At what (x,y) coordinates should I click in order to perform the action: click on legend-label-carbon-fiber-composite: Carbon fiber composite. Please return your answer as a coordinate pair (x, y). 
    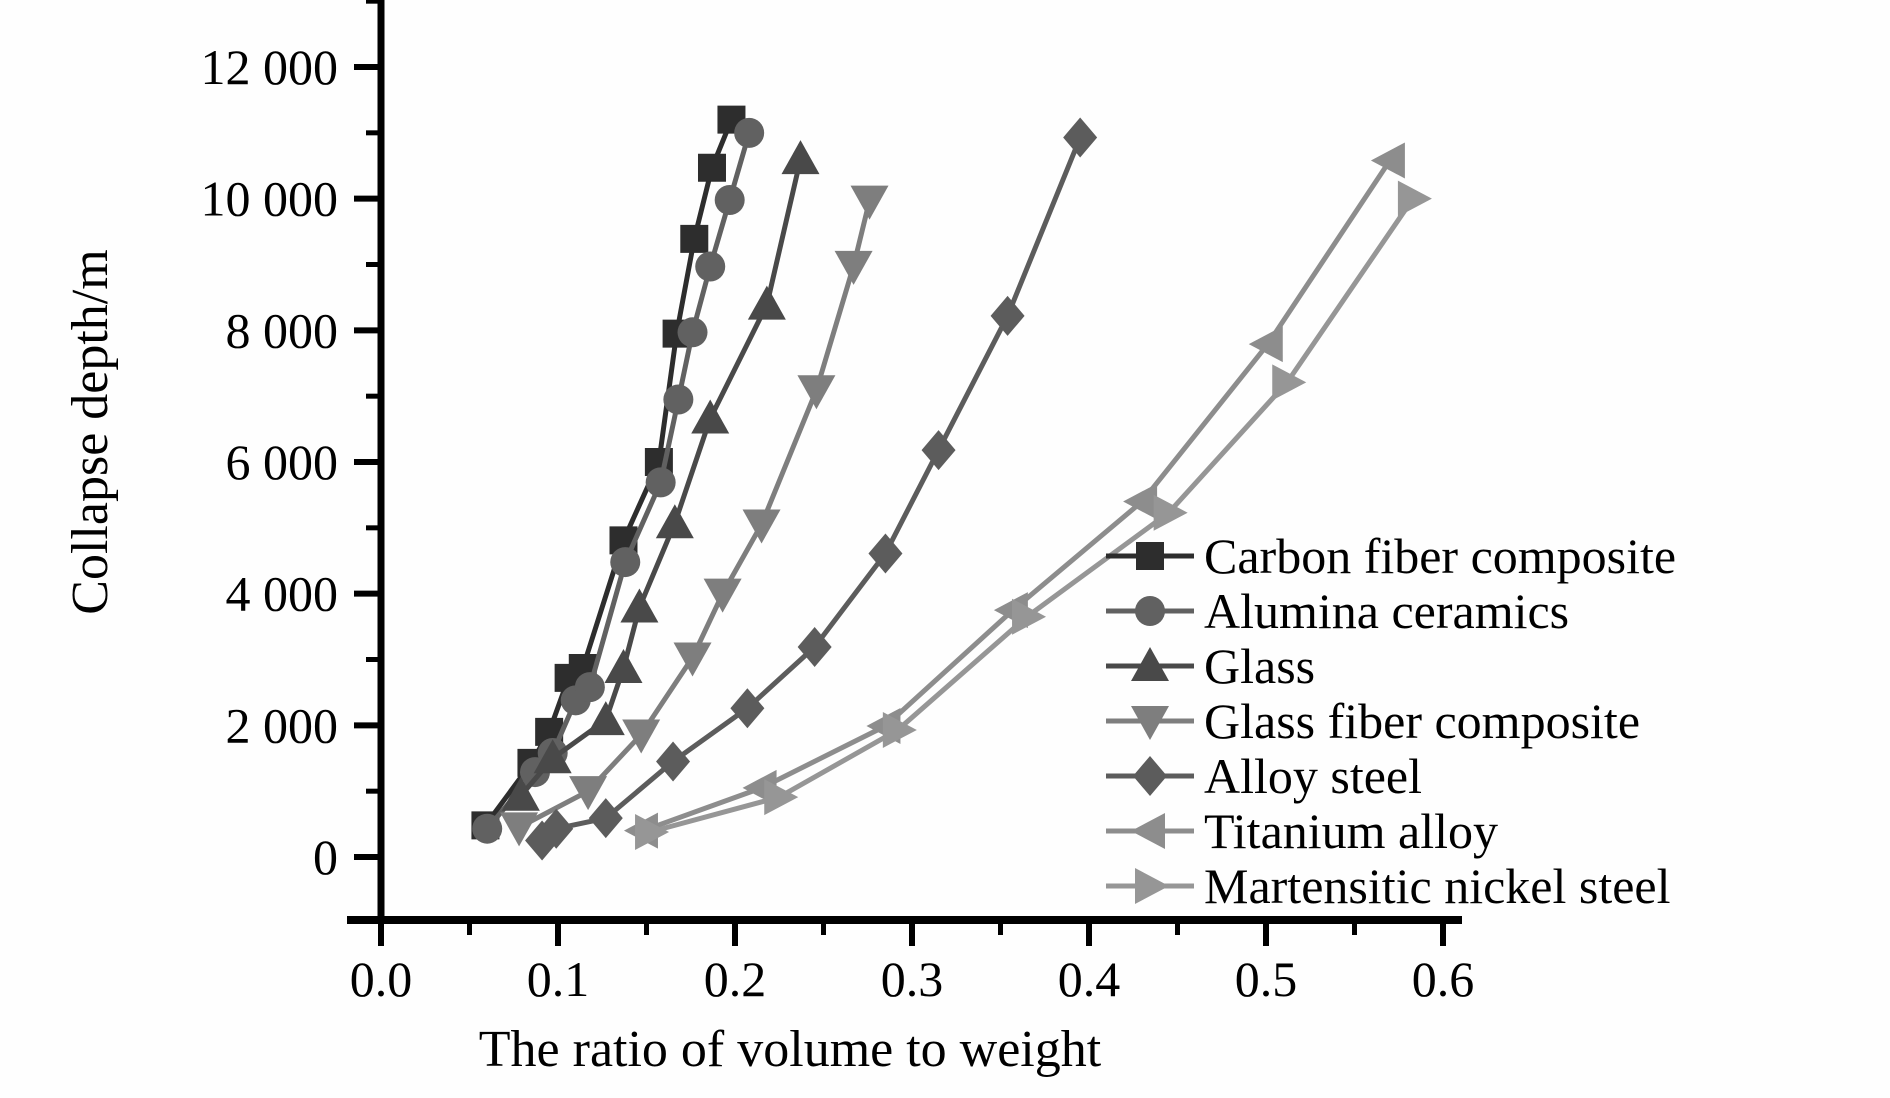
    Looking at the image, I should click on (1440, 556).